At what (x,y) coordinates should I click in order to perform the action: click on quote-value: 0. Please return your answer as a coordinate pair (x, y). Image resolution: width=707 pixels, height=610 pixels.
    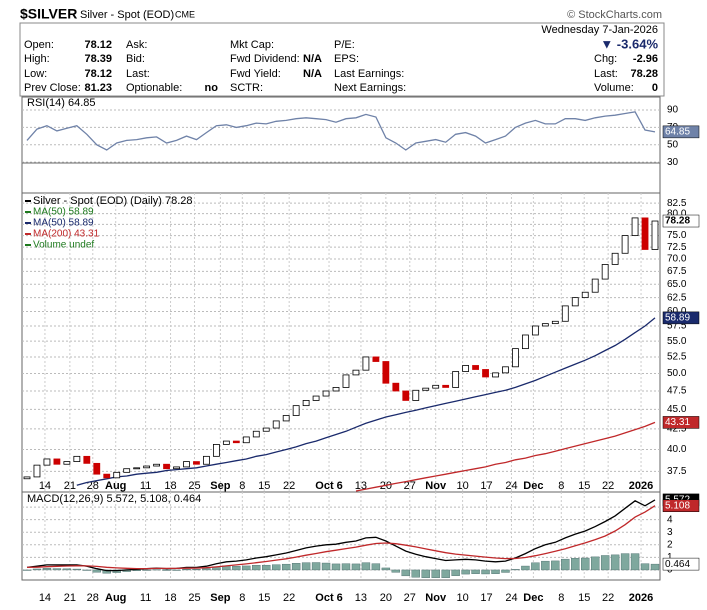
    Looking at the image, I should click on (655, 88).